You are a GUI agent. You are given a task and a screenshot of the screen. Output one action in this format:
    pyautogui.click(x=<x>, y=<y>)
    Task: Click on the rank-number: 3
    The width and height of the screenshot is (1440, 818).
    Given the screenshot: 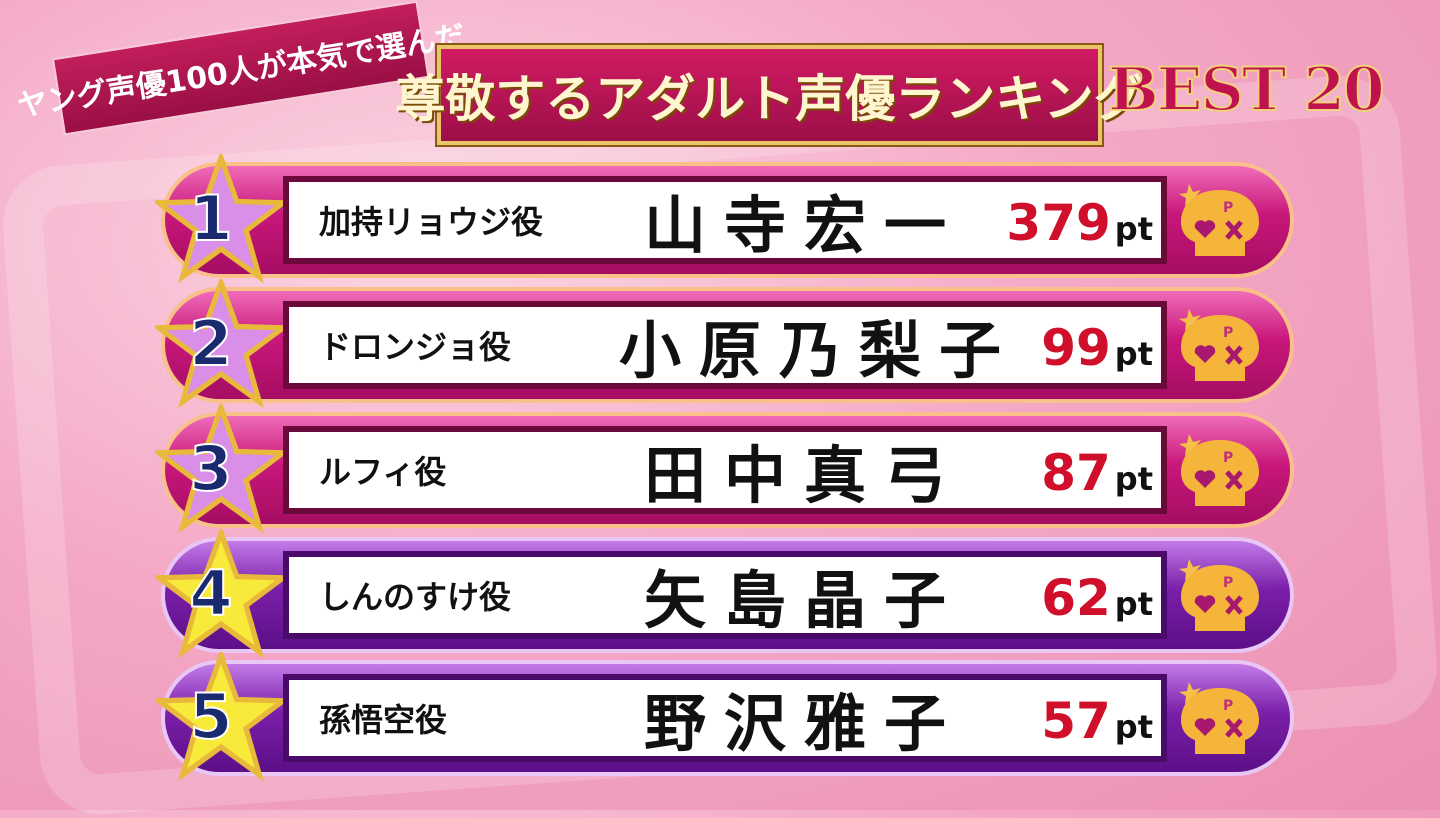 What is the action you would take?
    pyautogui.click(x=210, y=468)
    